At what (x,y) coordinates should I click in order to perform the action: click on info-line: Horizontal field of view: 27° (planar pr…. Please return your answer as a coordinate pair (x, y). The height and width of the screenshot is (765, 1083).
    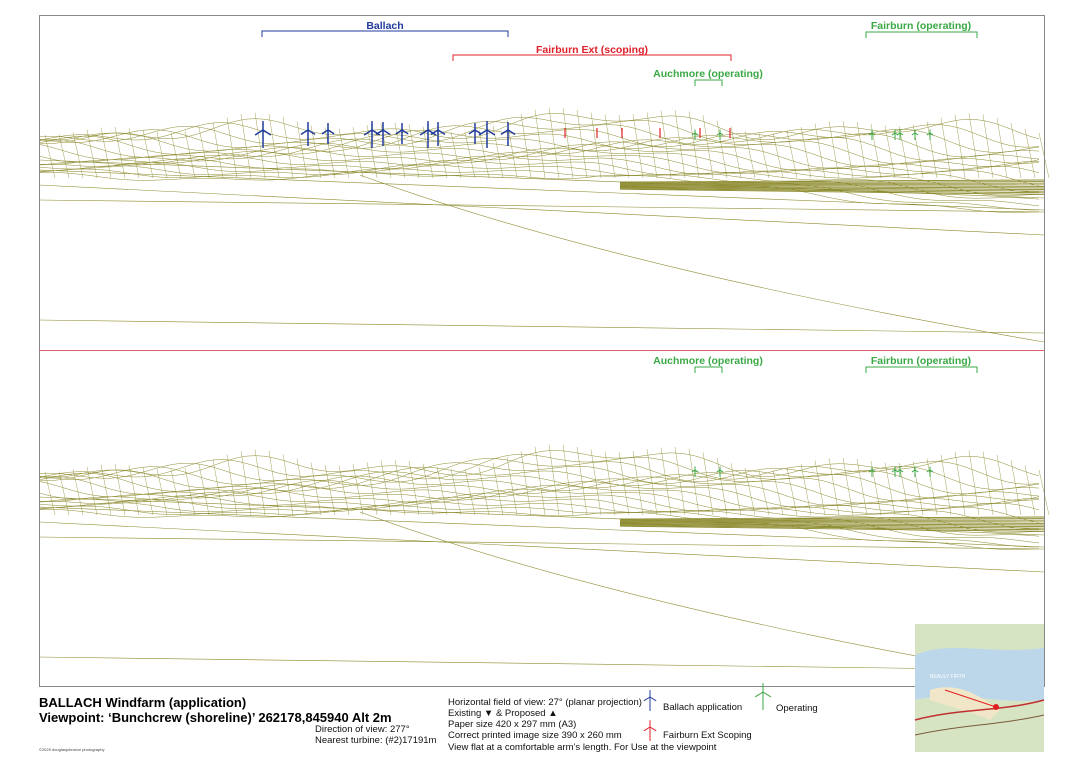
    Looking at the image, I should click on (545, 702).